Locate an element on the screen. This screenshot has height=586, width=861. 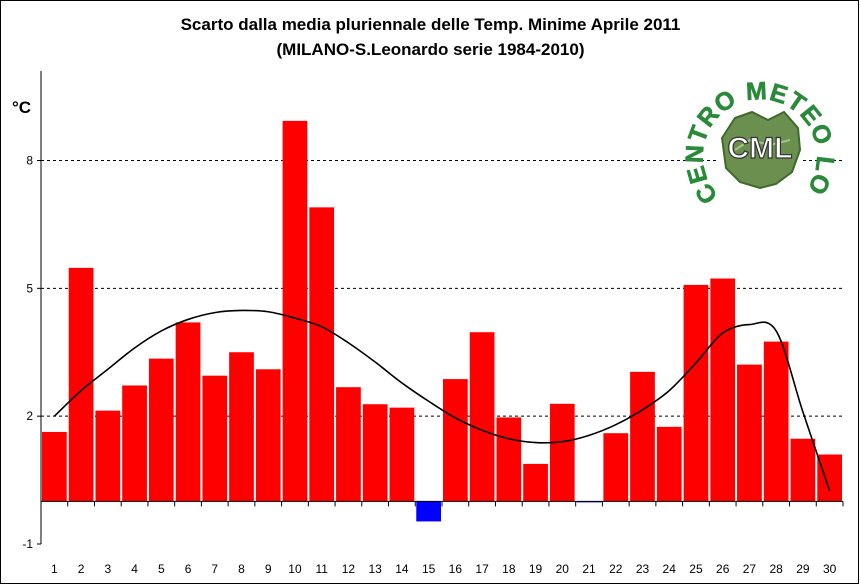
x-tick-label: 14 is located at coordinates (402, 569).